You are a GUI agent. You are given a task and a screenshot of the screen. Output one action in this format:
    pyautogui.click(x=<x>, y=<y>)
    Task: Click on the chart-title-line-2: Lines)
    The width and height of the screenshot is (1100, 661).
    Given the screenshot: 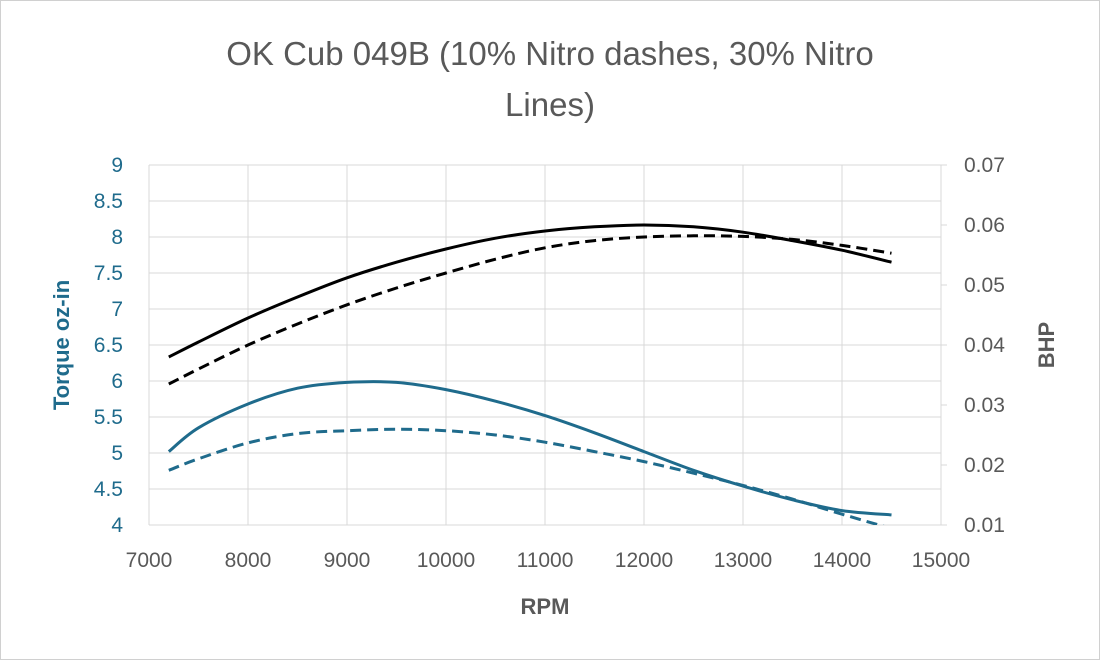 What is the action you would take?
    pyautogui.click(x=550, y=104)
    